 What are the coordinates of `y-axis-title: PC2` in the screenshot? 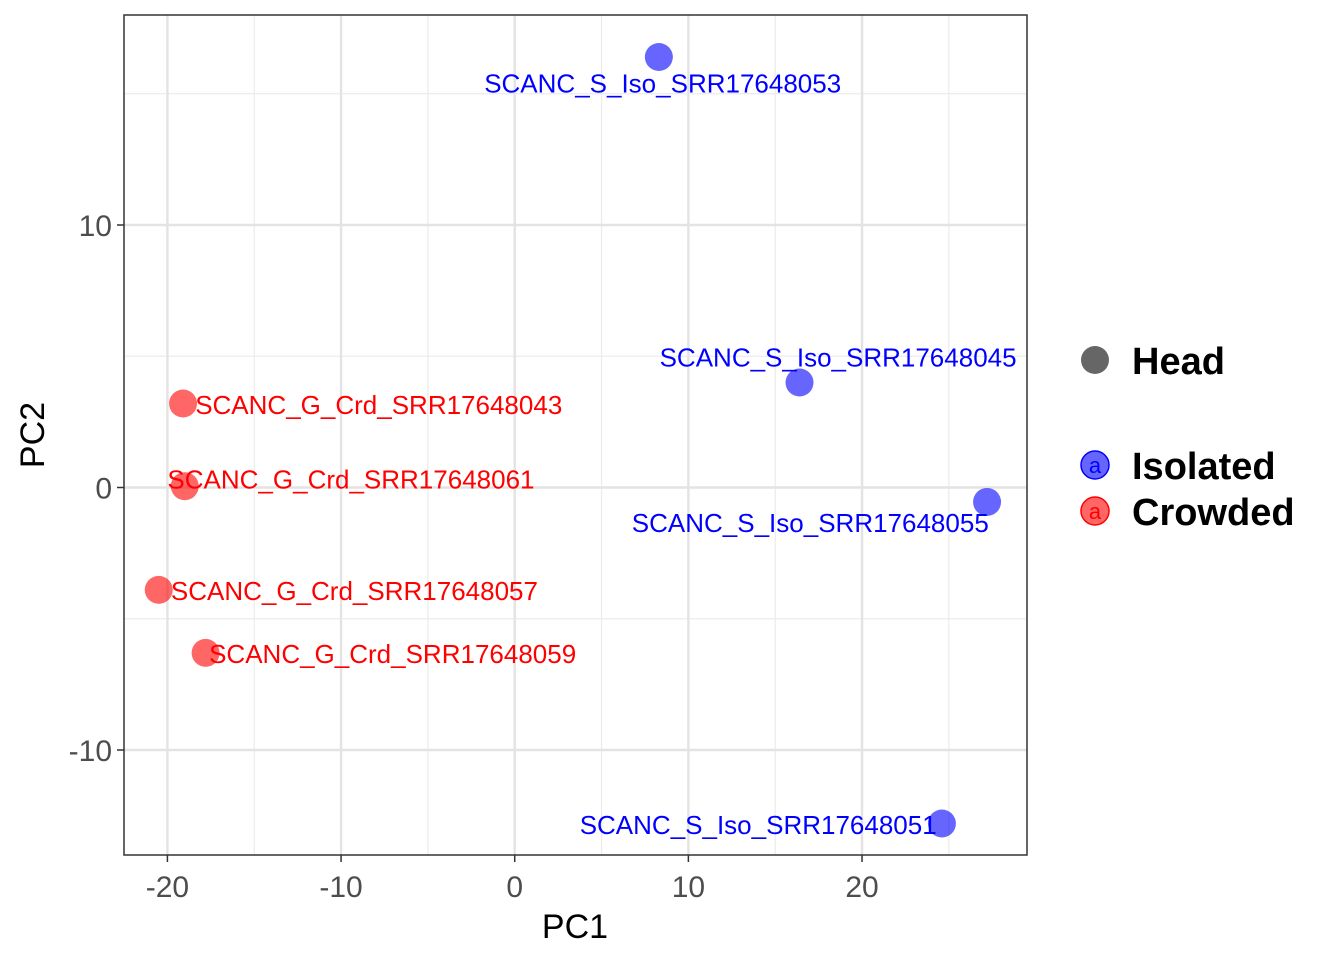 It's located at (33, 435).